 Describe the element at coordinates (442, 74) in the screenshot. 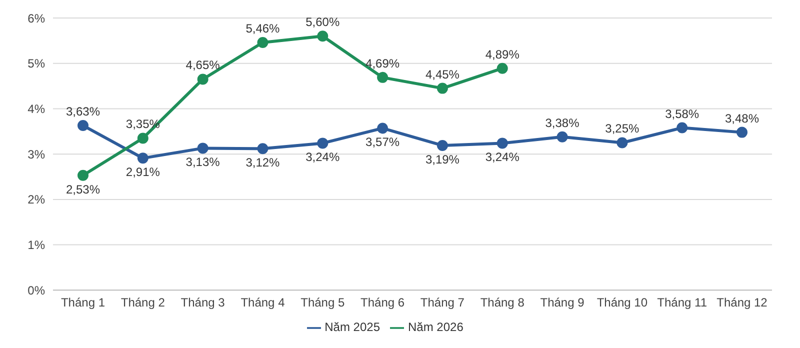

I see `data-label: 4,45%` at that location.